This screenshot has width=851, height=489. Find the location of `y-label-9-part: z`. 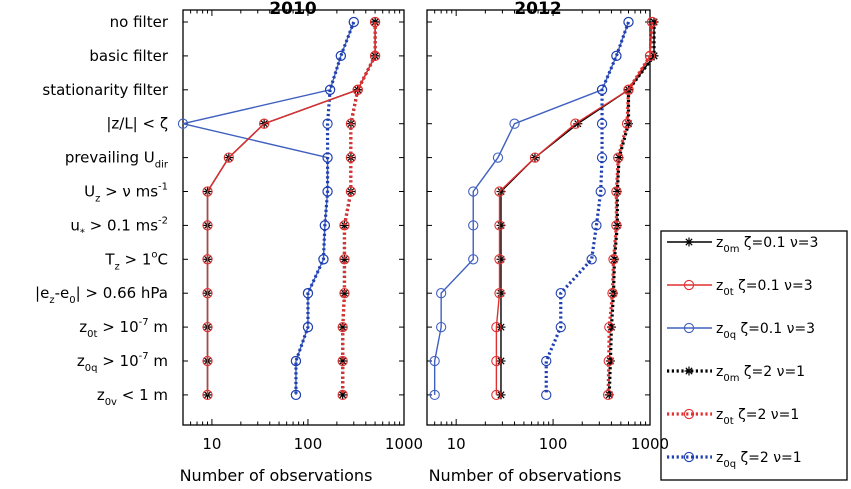

y-label-9-part: z is located at coordinates (83, 327).